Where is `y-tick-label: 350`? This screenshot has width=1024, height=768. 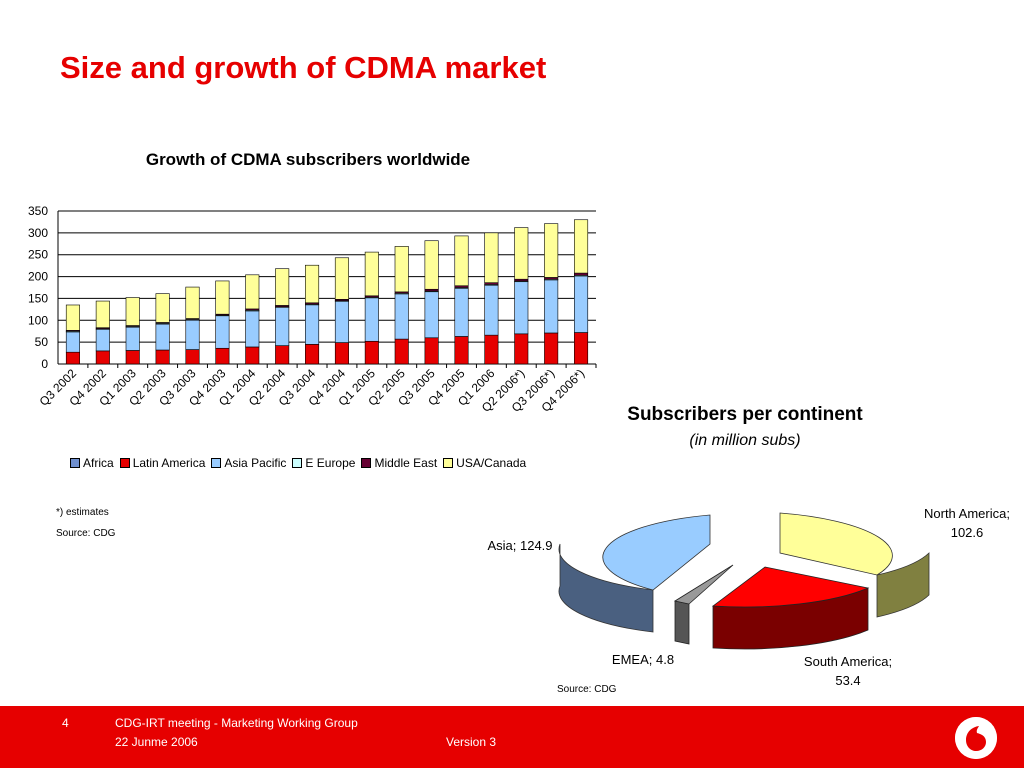 y-tick-label: 350 is located at coordinates (38, 211).